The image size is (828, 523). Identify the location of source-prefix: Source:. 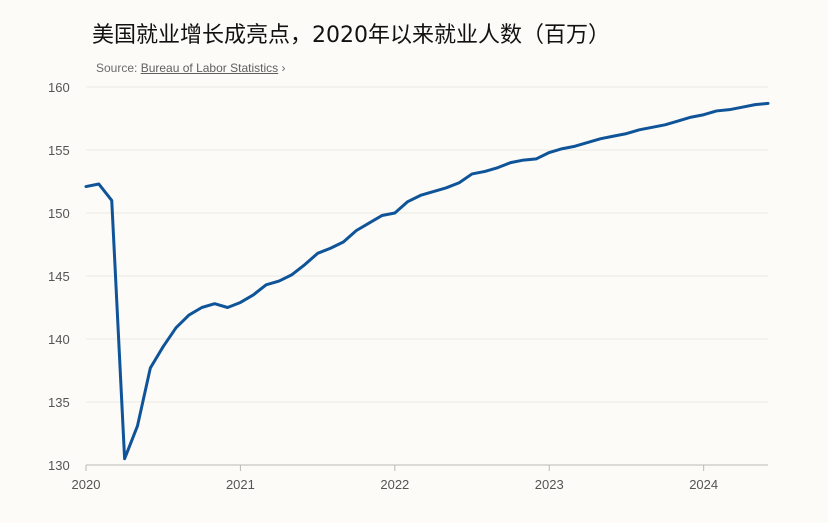
(118, 68).